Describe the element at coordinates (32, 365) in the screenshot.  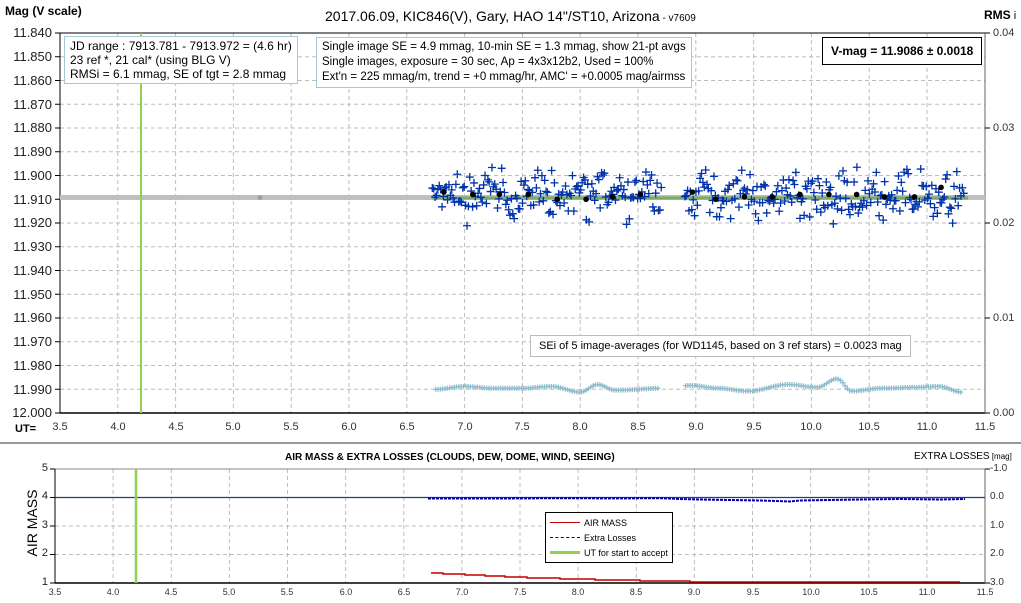
I see `y-tick: 11.980` at that location.